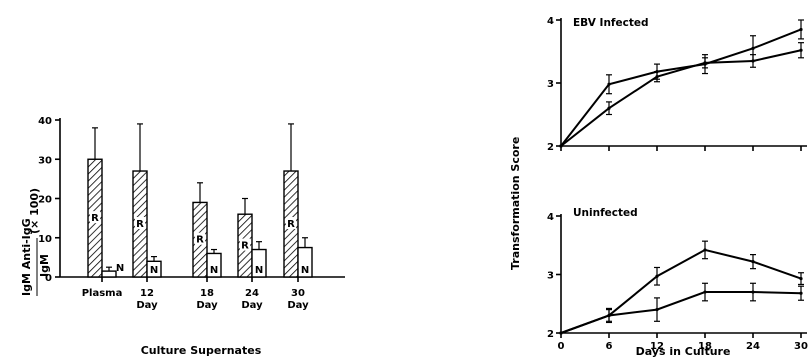 The width and height of the screenshot is (811, 360). Describe the element at coordinates (26, 257) in the screenshot. I see `bar-ylabel-numerator: IgM Anti-IgG` at that location.